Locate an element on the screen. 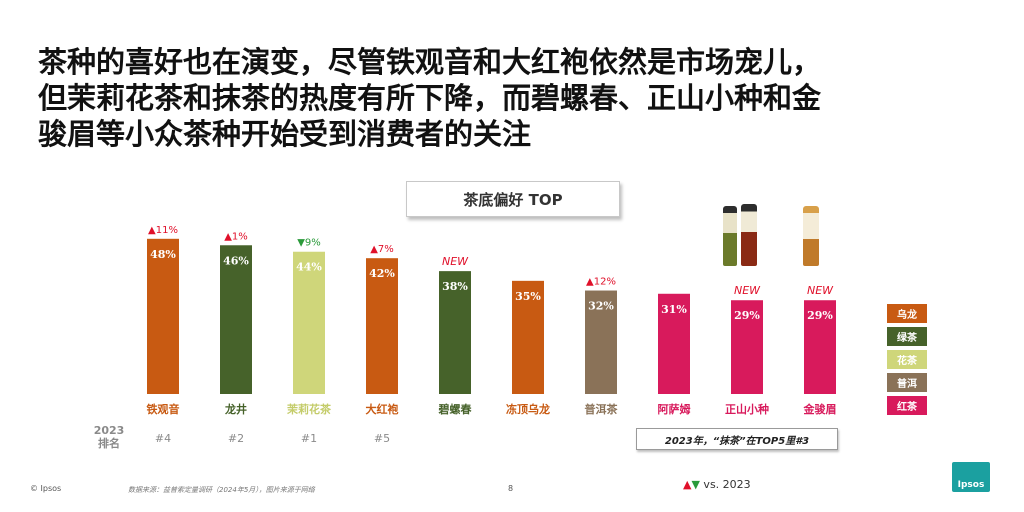 Image resolution: width=1024 pixels, height=512 pixels. data-label: 48% is located at coordinates (163, 254).